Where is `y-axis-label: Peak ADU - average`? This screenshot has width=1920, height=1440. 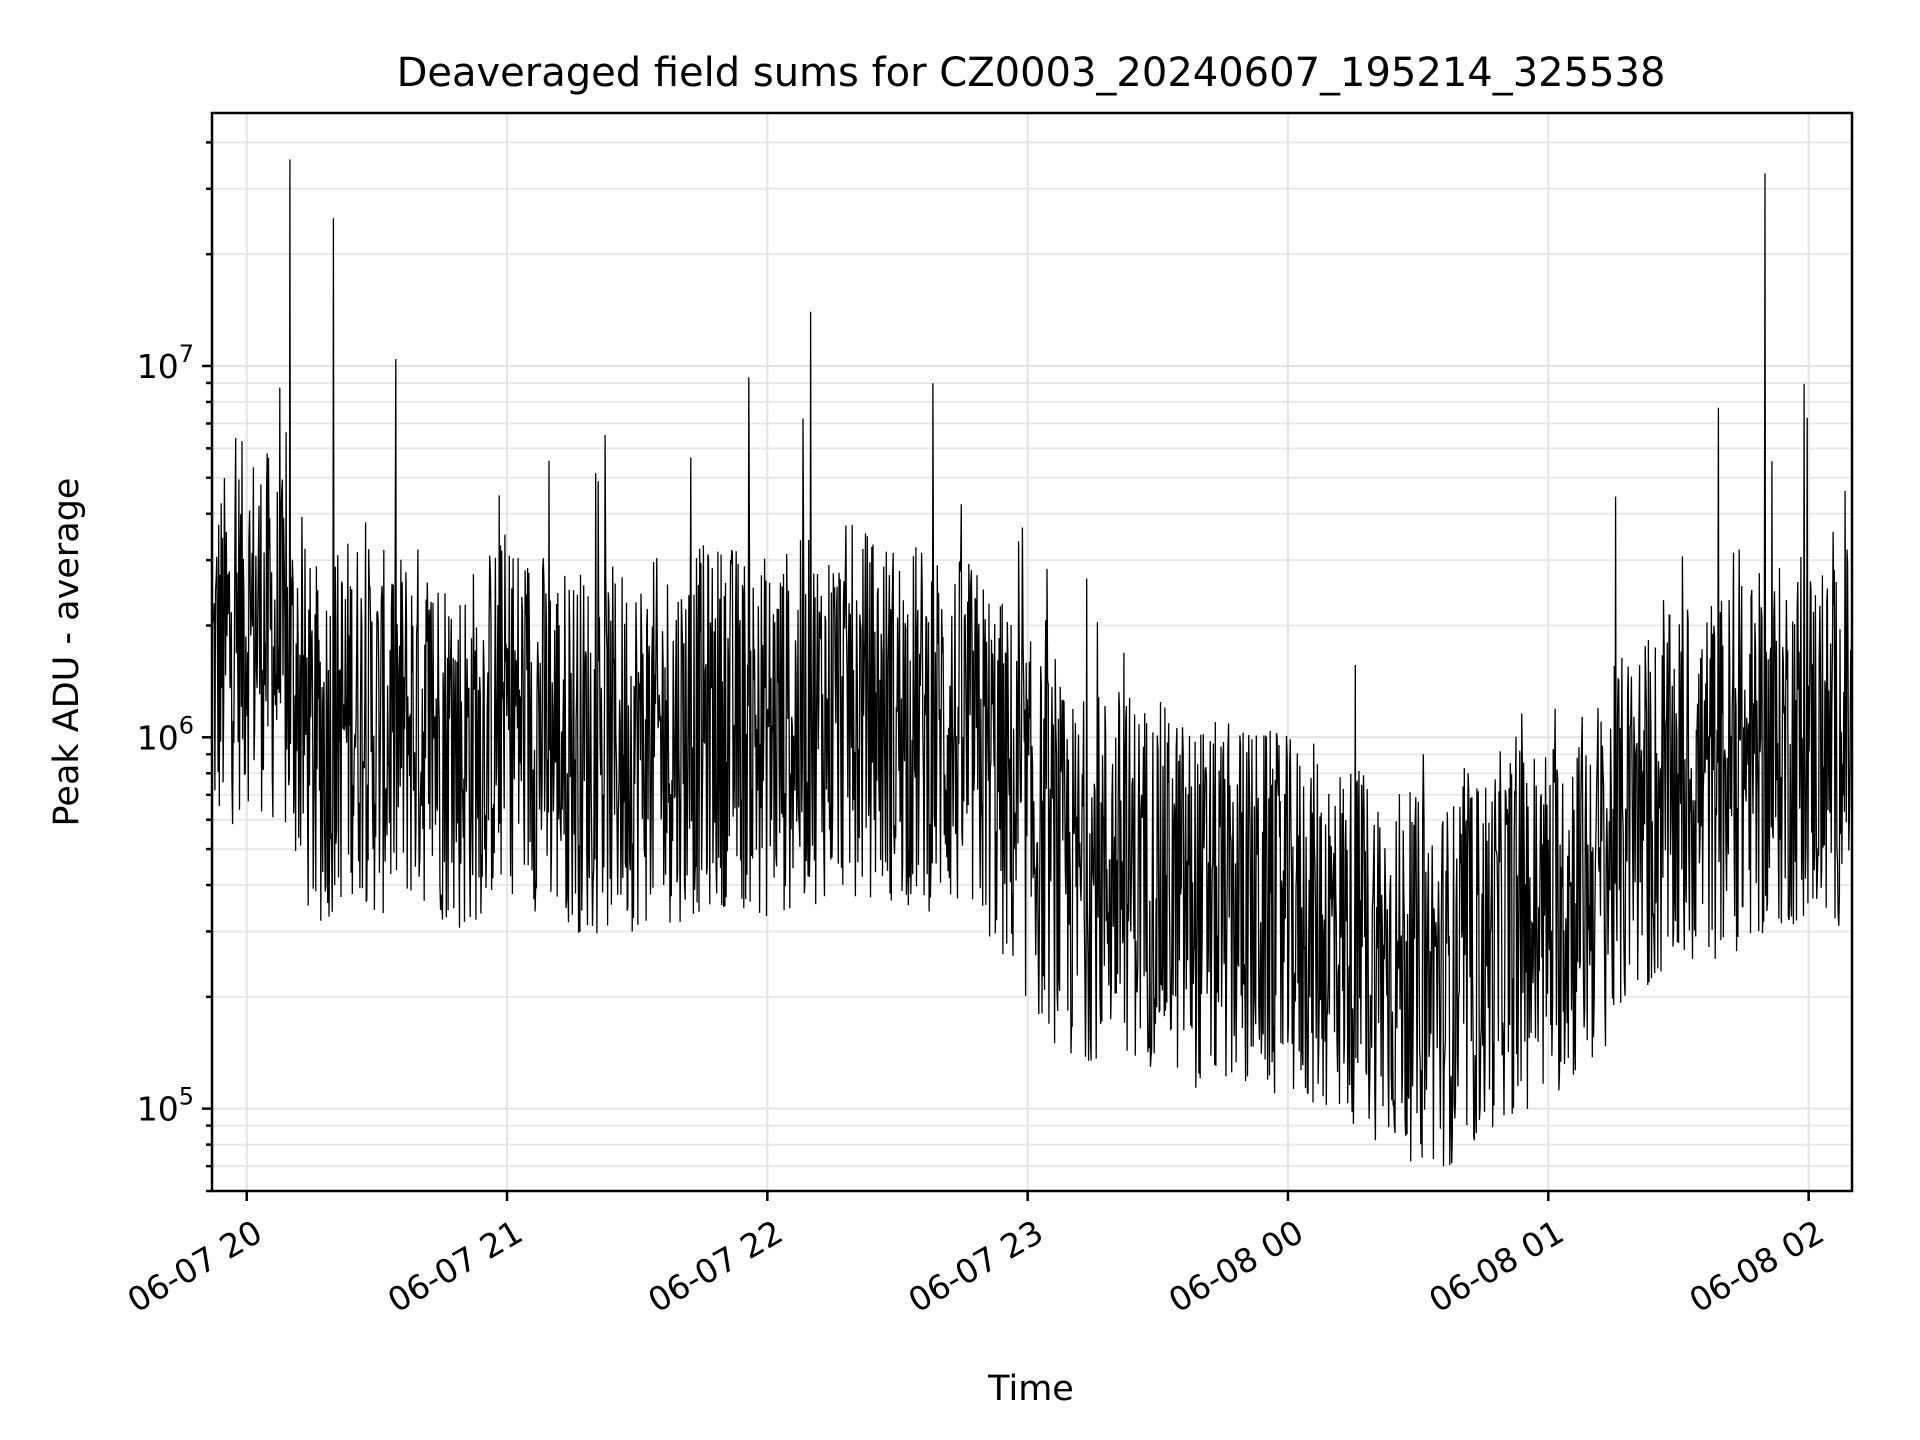 y-axis-label: Peak ADU - average is located at coordinates (67, 652).